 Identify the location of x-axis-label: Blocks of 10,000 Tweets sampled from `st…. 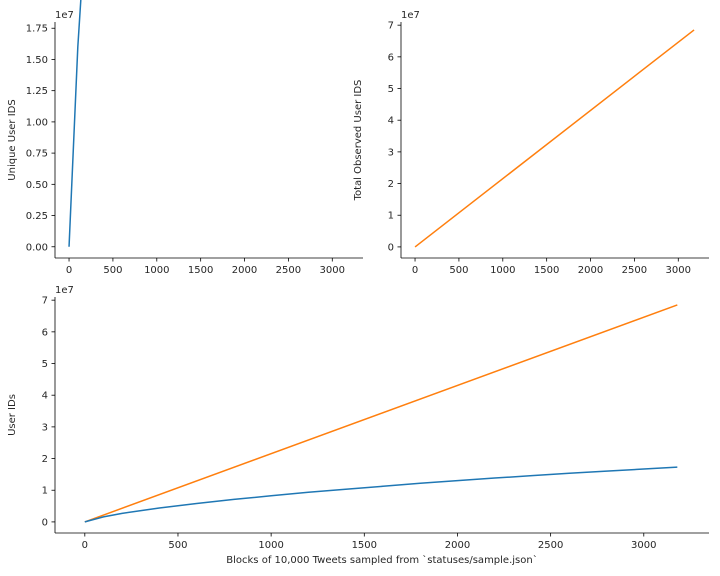
(381, 560).